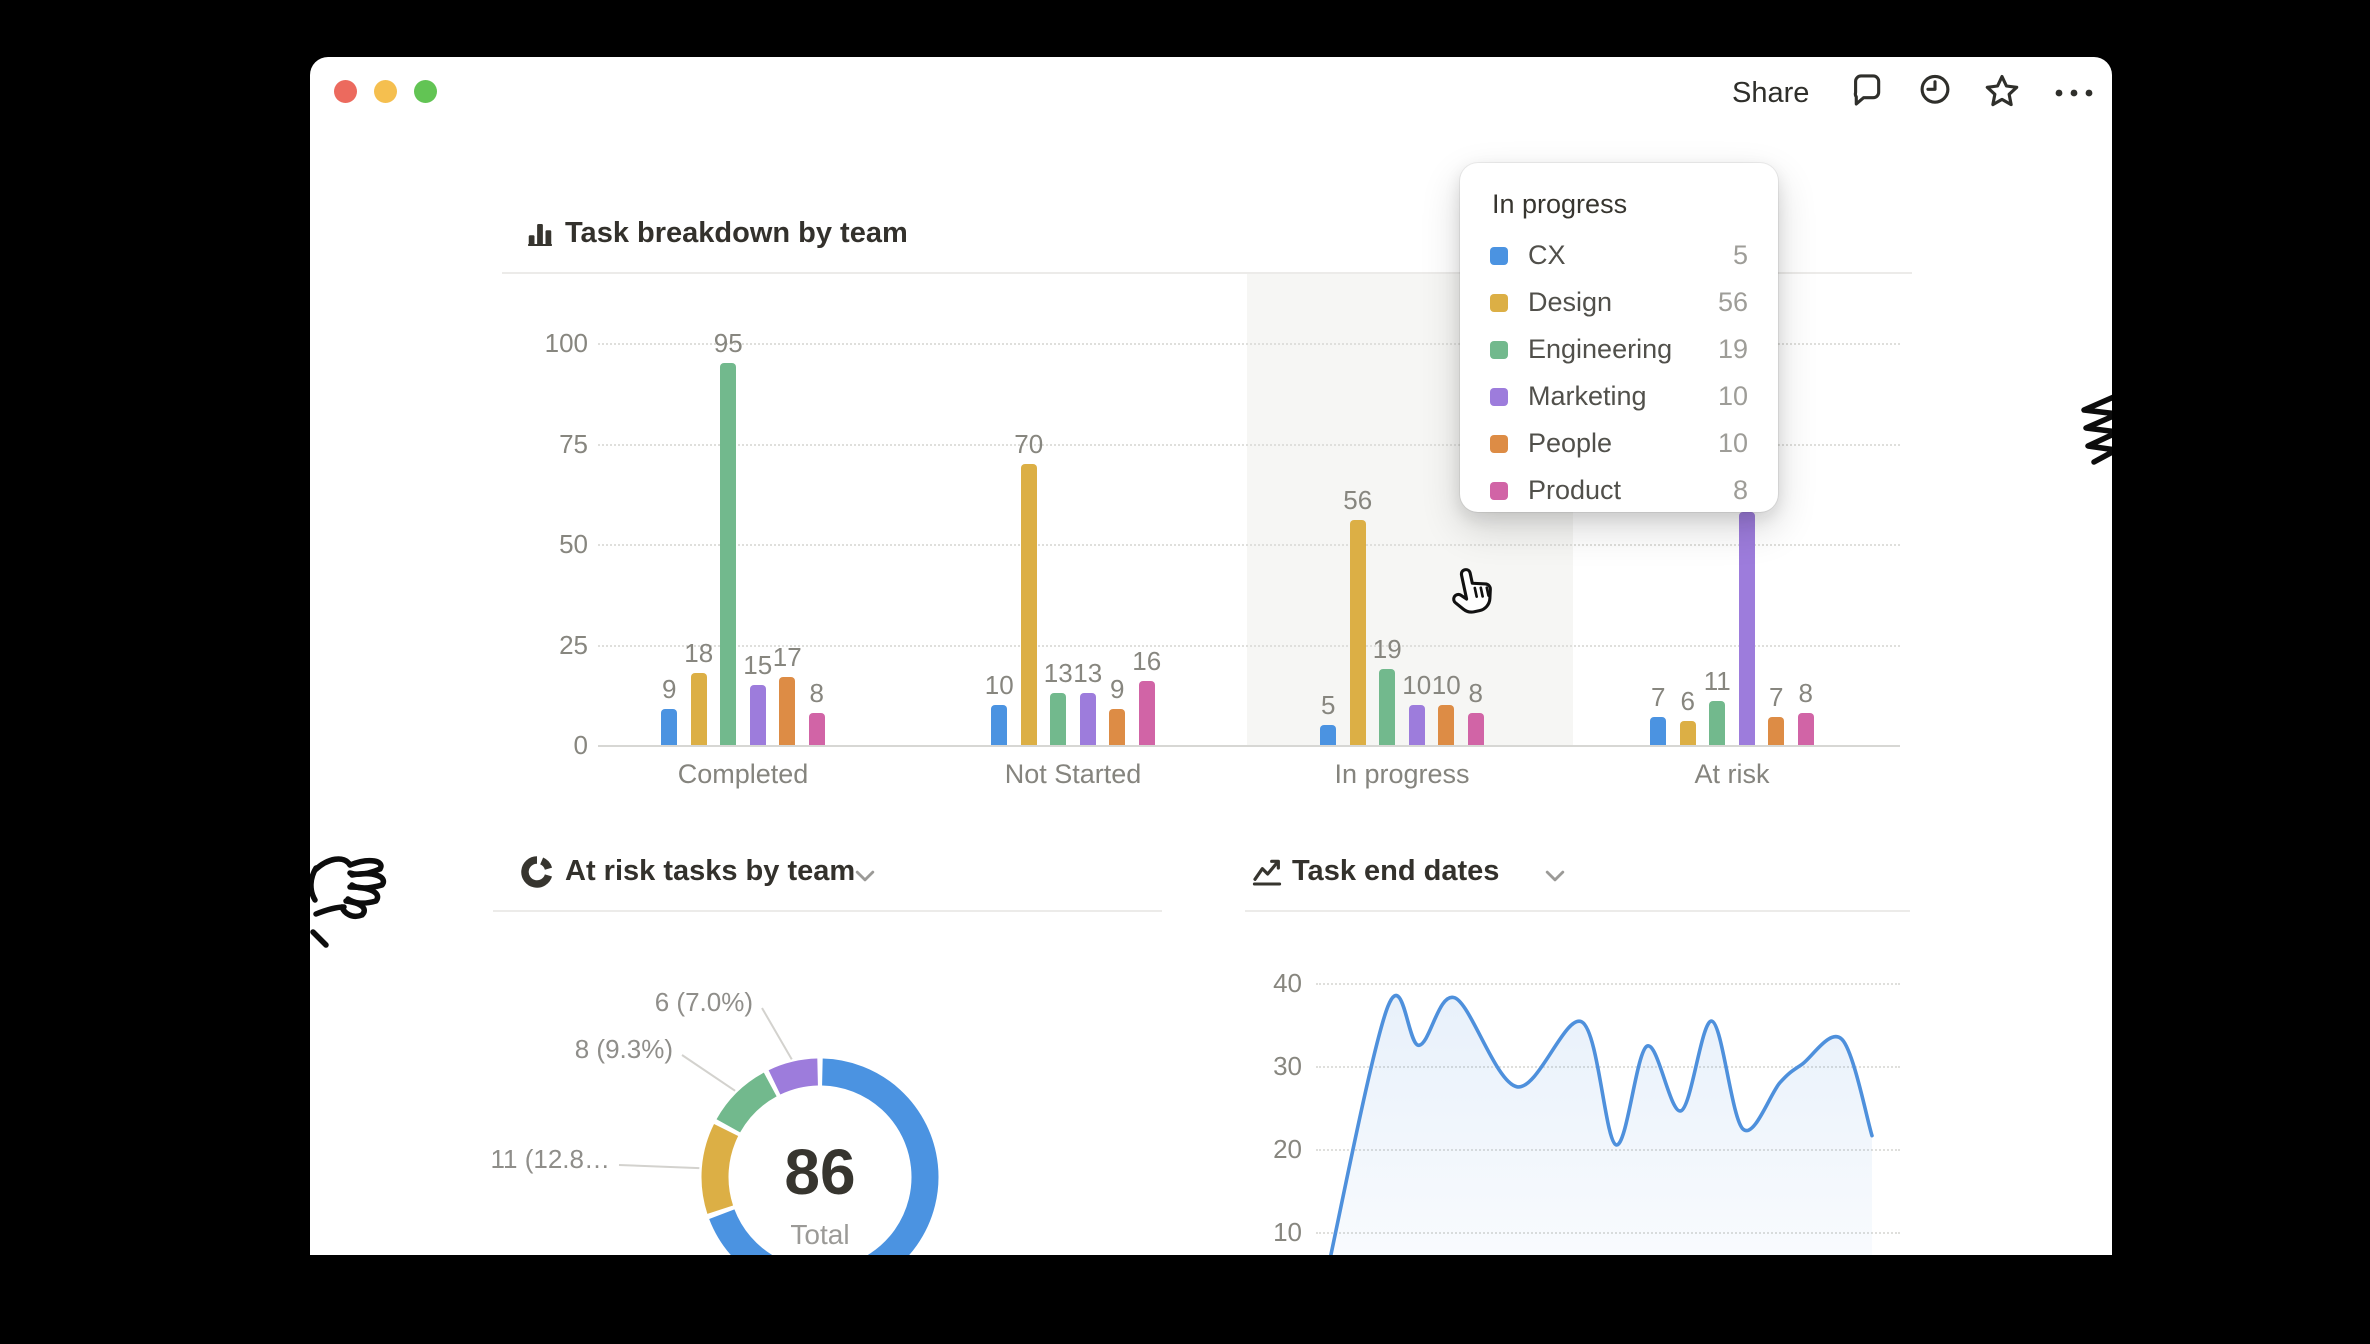  Describe the element at coordinates (1207, 273) in the screenshot. I see `bar-chart-divider` at that location.